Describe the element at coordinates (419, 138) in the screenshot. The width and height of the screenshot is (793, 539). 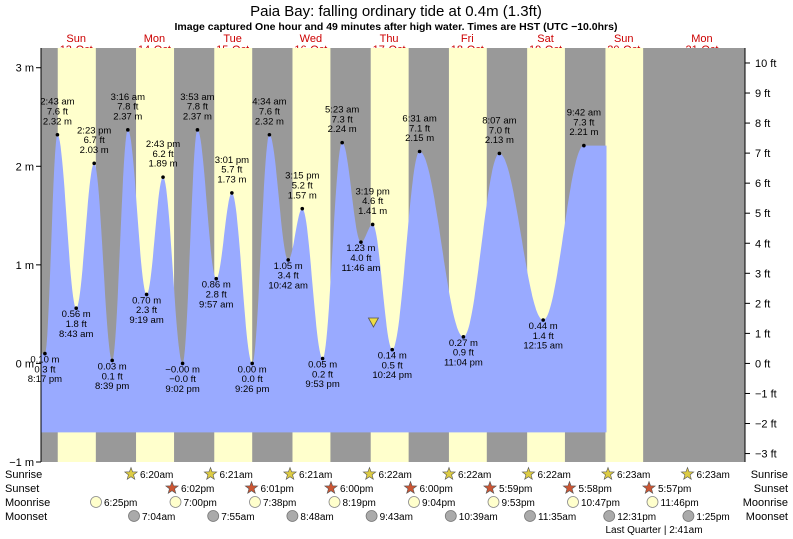
I see `tide-label: 2.15 m` at that location.